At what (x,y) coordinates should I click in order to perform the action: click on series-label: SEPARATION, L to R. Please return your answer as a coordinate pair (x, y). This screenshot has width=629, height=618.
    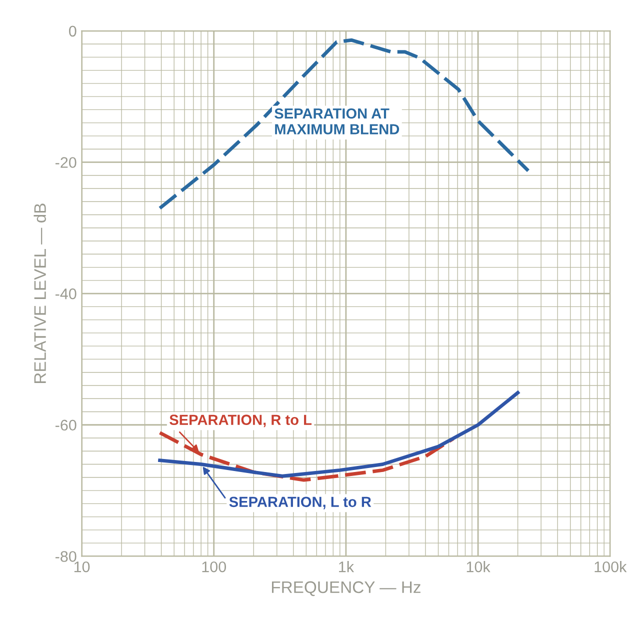
    Looking at the image, I should click on (300, 503).